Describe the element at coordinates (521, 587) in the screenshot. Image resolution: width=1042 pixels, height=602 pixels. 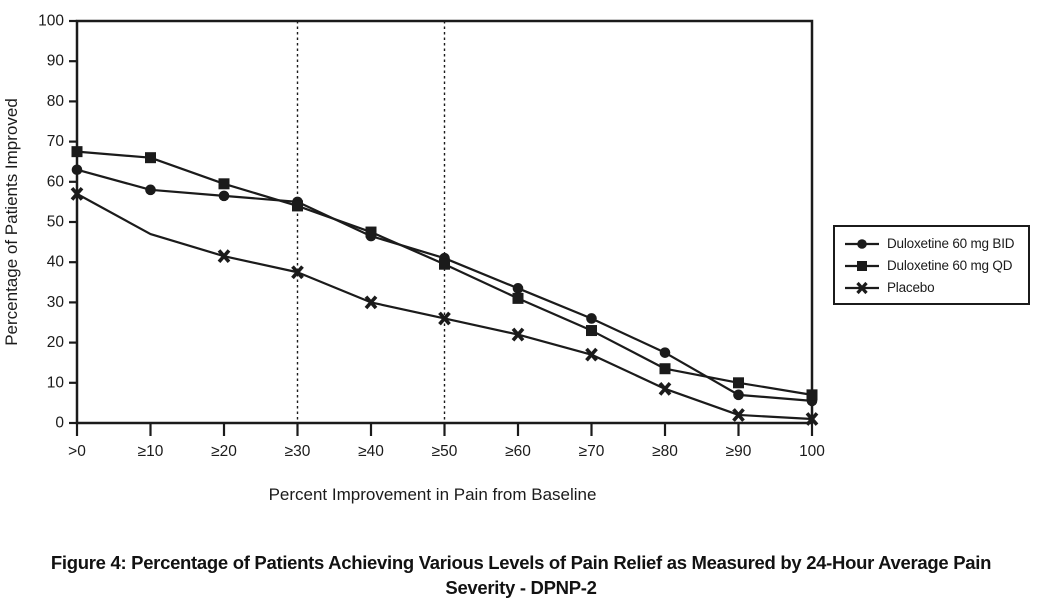
I see `figure-caption-line2: Severity - DPNP-2` at that location.